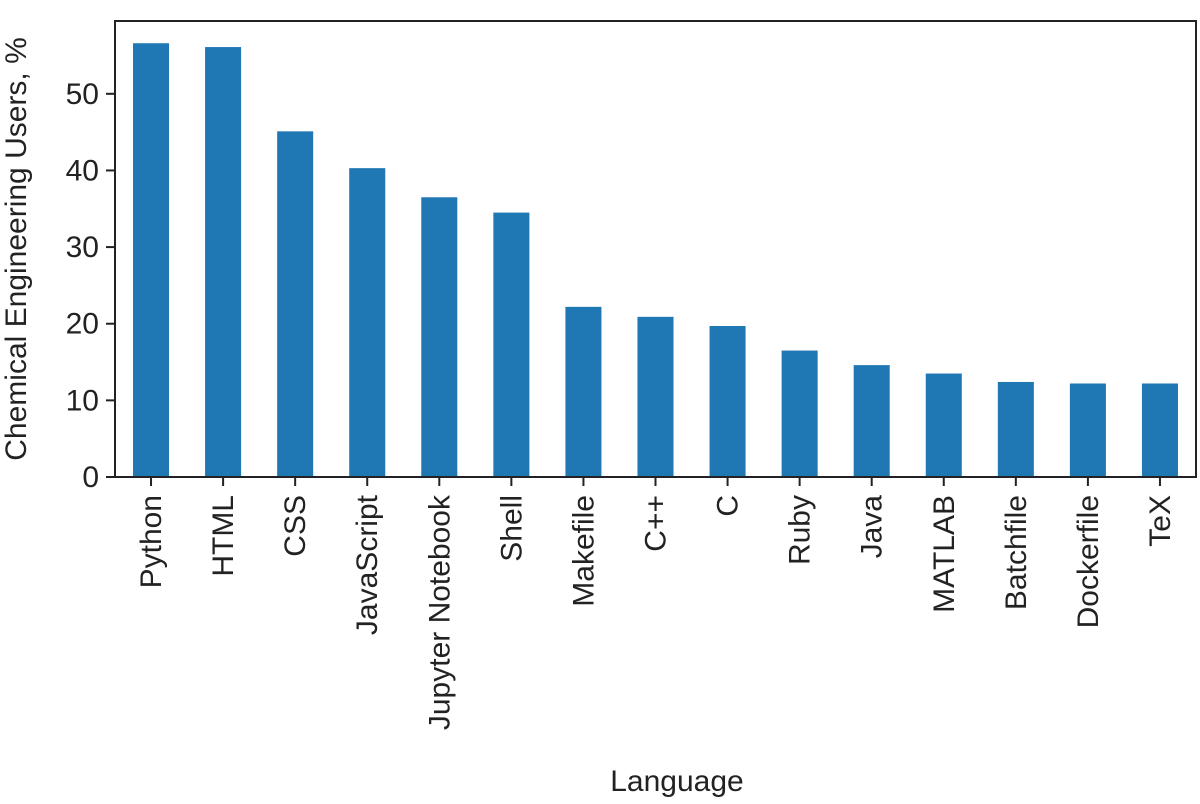 The image size is (1200, 804). Describe the element at coordinates (82, 400) in the screenshot. I see `y-tick-label: 10` at that location.